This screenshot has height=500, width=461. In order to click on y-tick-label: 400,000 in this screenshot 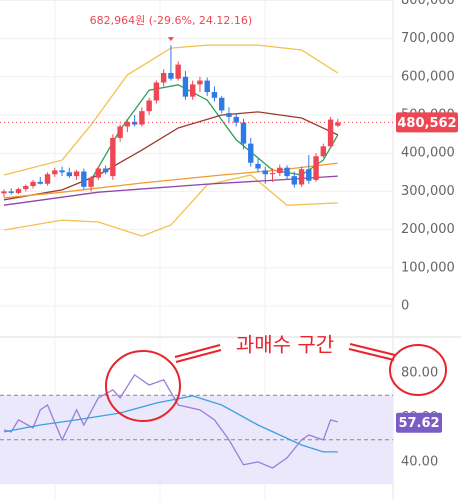, I will do `click(428, 153)`.